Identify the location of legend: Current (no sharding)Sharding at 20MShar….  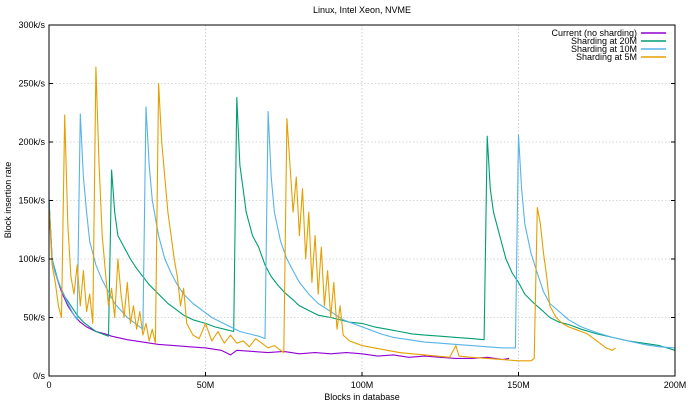
(608, 45).